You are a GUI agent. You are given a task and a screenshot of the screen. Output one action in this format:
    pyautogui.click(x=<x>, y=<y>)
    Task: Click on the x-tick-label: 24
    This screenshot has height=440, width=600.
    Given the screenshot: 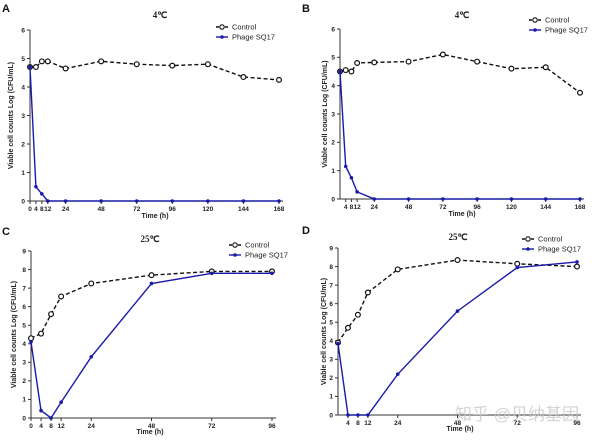 What is the action you would take?
    pyautogui.click(x=92, y=426)
    